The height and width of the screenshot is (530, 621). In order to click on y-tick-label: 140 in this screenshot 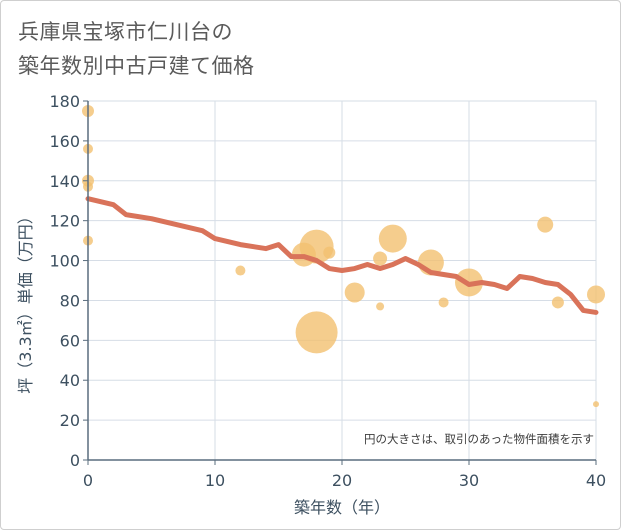, I will do `click(64, 181)`.